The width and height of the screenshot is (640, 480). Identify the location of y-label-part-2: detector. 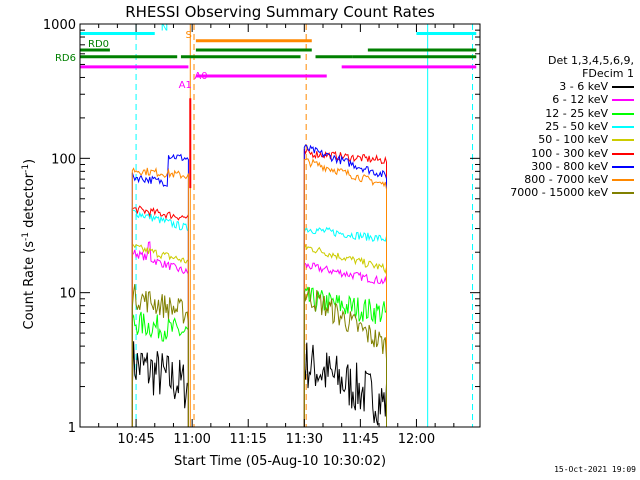
(30, 202).